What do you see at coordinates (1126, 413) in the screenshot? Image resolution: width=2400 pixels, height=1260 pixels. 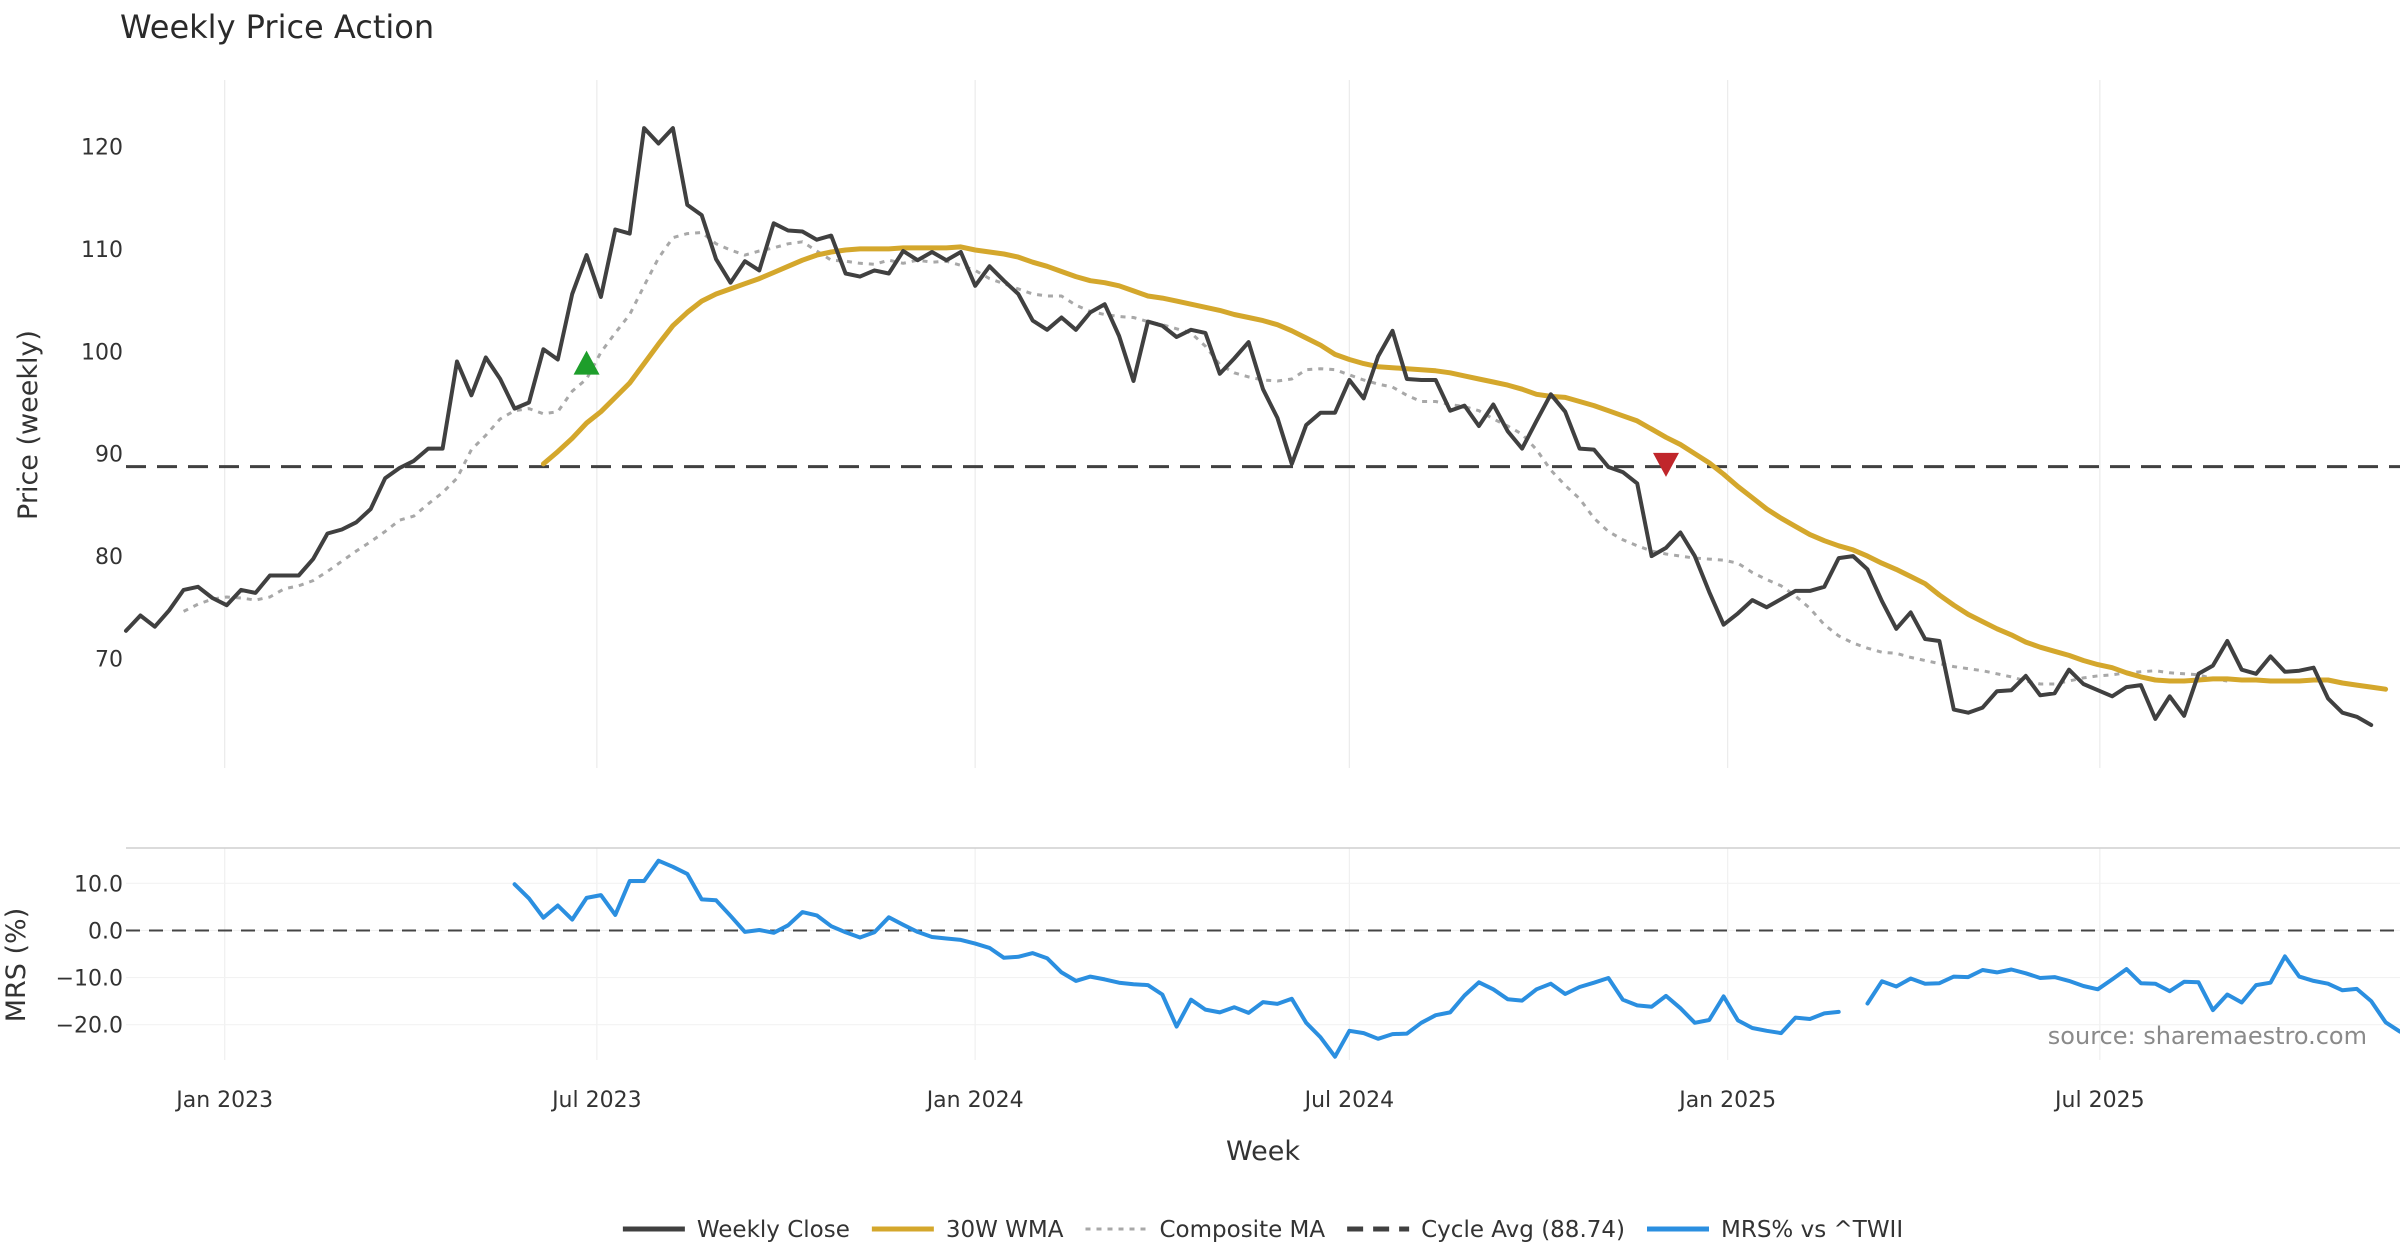 I see `signal-markers` at bounding box center [1126, 413].